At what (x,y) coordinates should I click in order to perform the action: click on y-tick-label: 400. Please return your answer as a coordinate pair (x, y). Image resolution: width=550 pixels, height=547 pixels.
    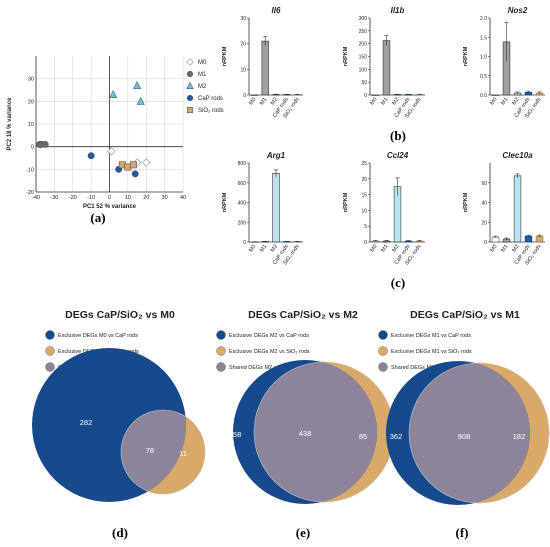
    Looking at the image, I should click on (242, 204).